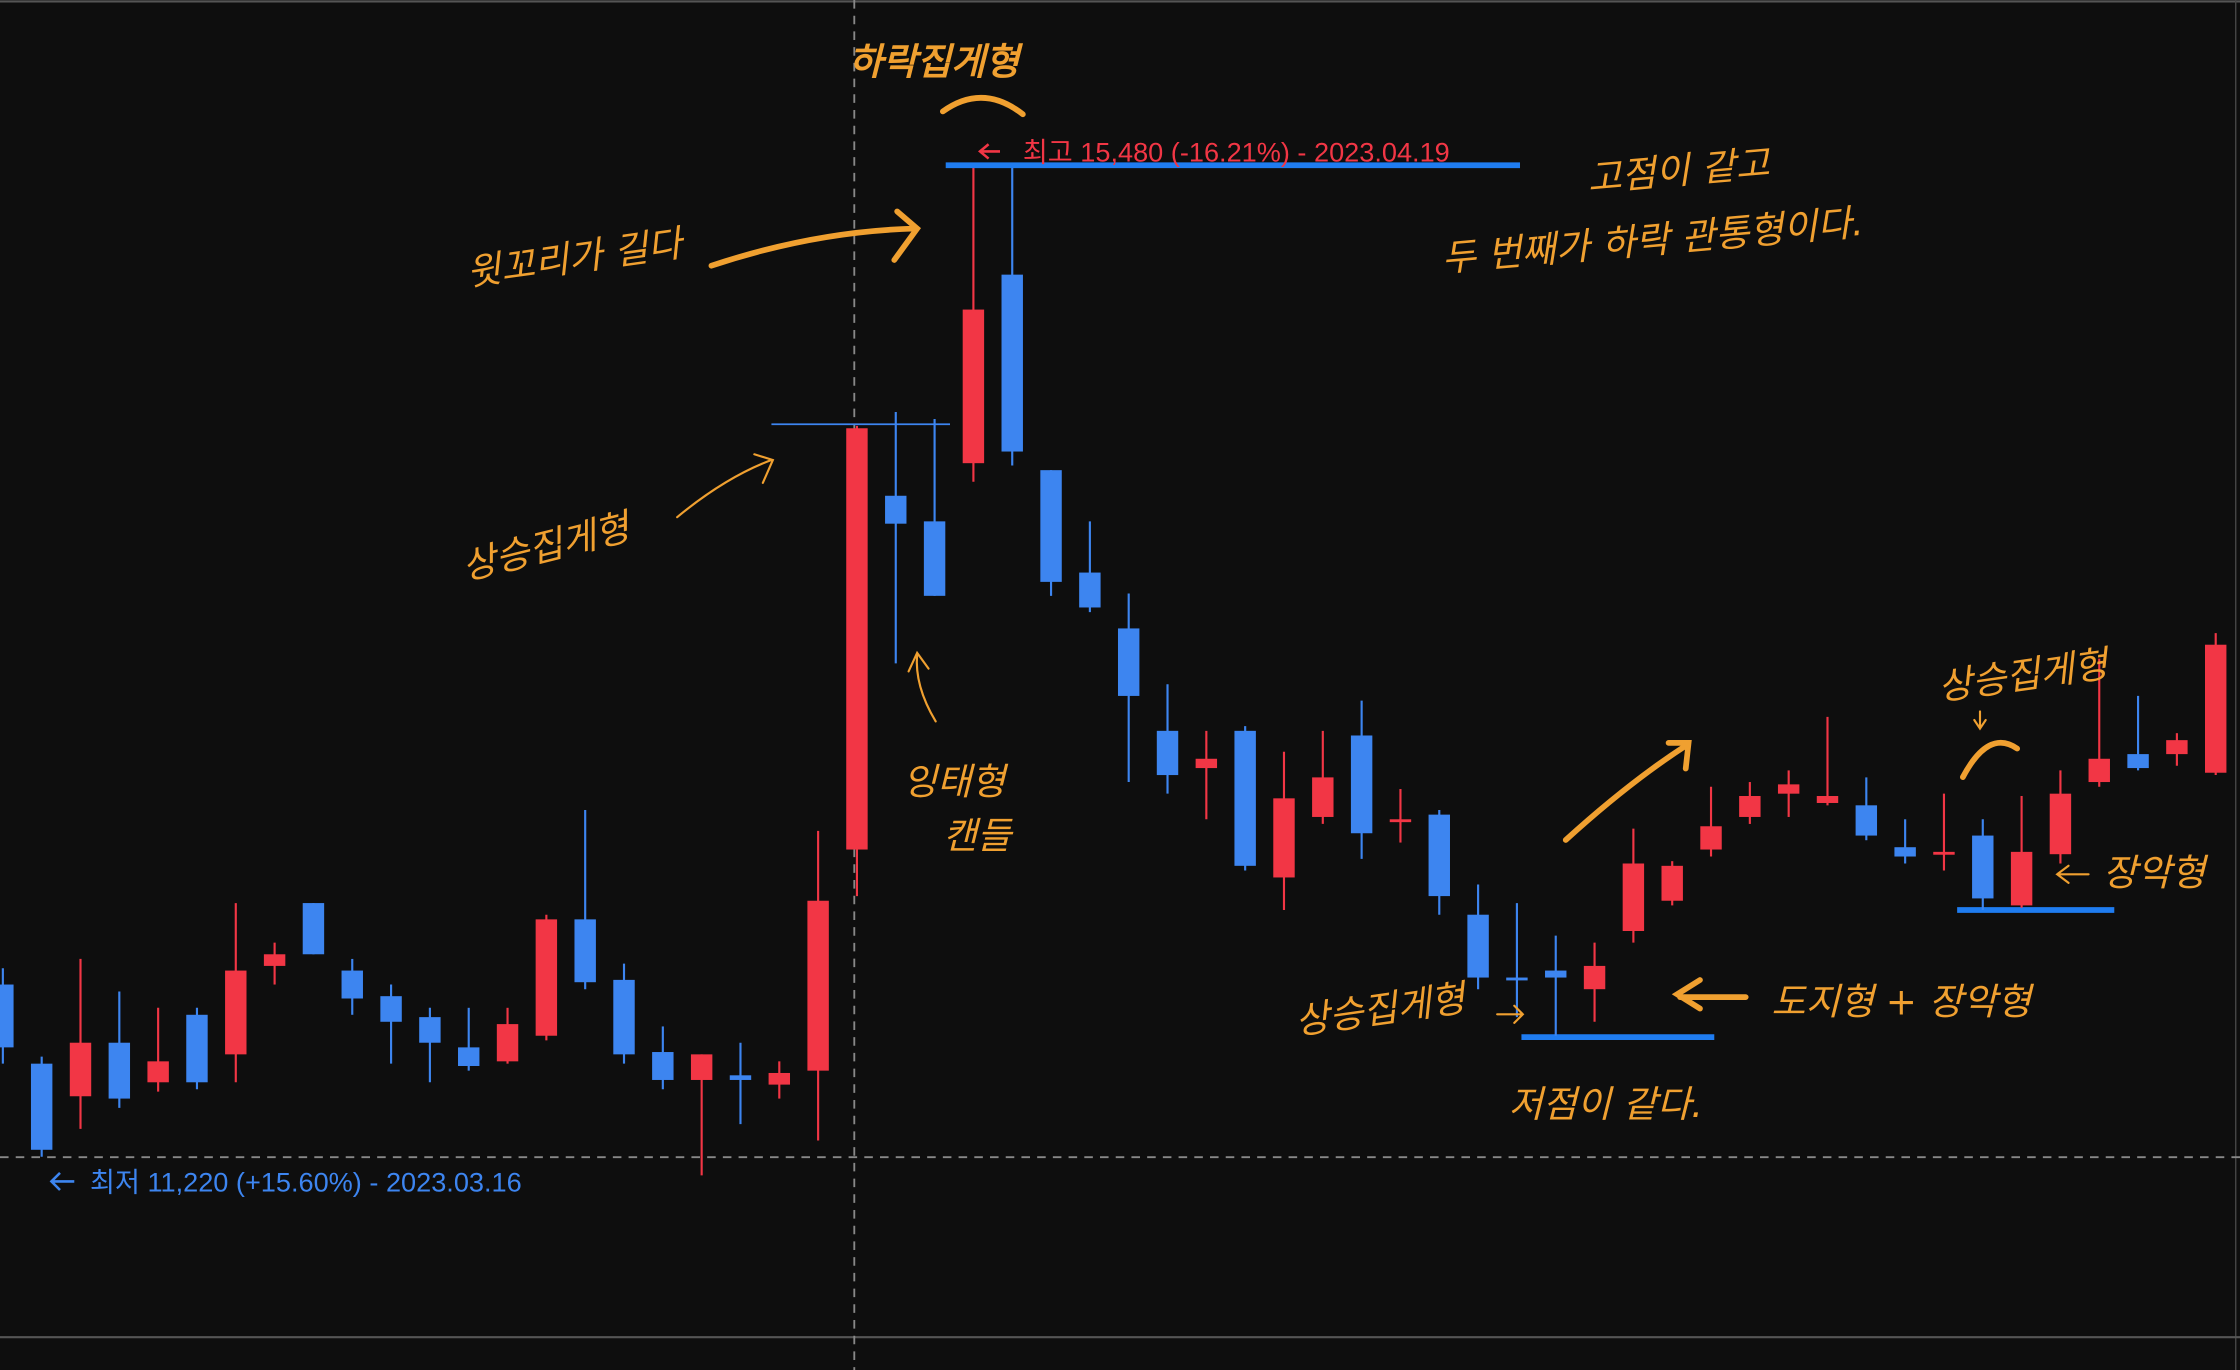 This screenshot has width=2240, height=1370. Describe the element at coordinates (936, 61) in the screenshot. I see `annotation: 하락집게형` at that location.